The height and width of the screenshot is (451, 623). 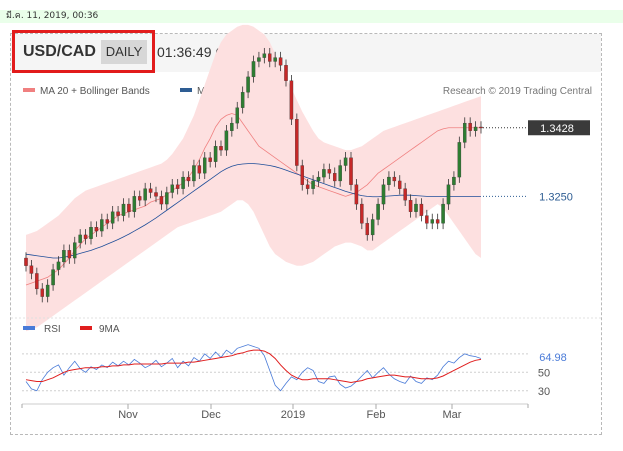 What do you see at coordinates (556, 197) in the screenshot?
I see `ma50-price-value: 1.3250` at bounding box center [556, 197].